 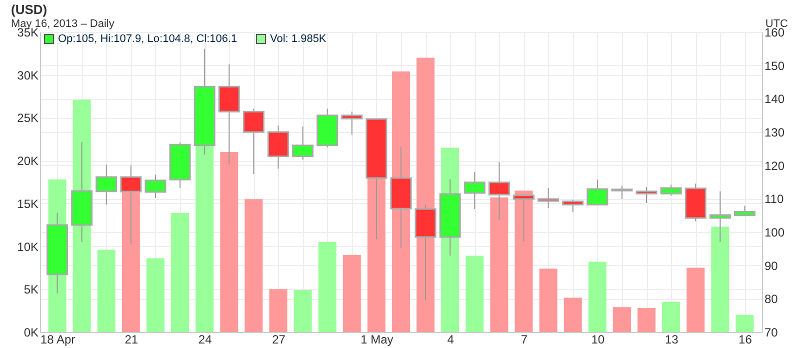 What do you see at coordinates (31, 333) in the screenshot?
I see `y-tick-label: 0K` at bounding box center [31, 333].